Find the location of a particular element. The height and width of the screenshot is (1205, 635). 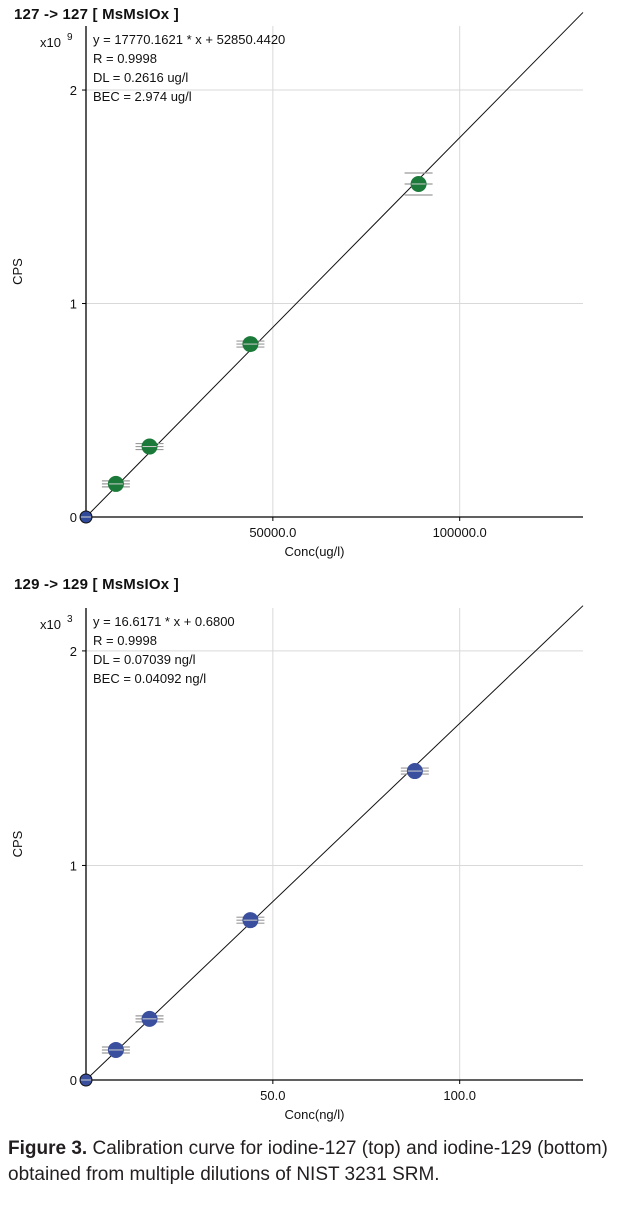

panel-title: 127 -> 127 [ MsMsIOx ] is located at coordinates (96, 14).